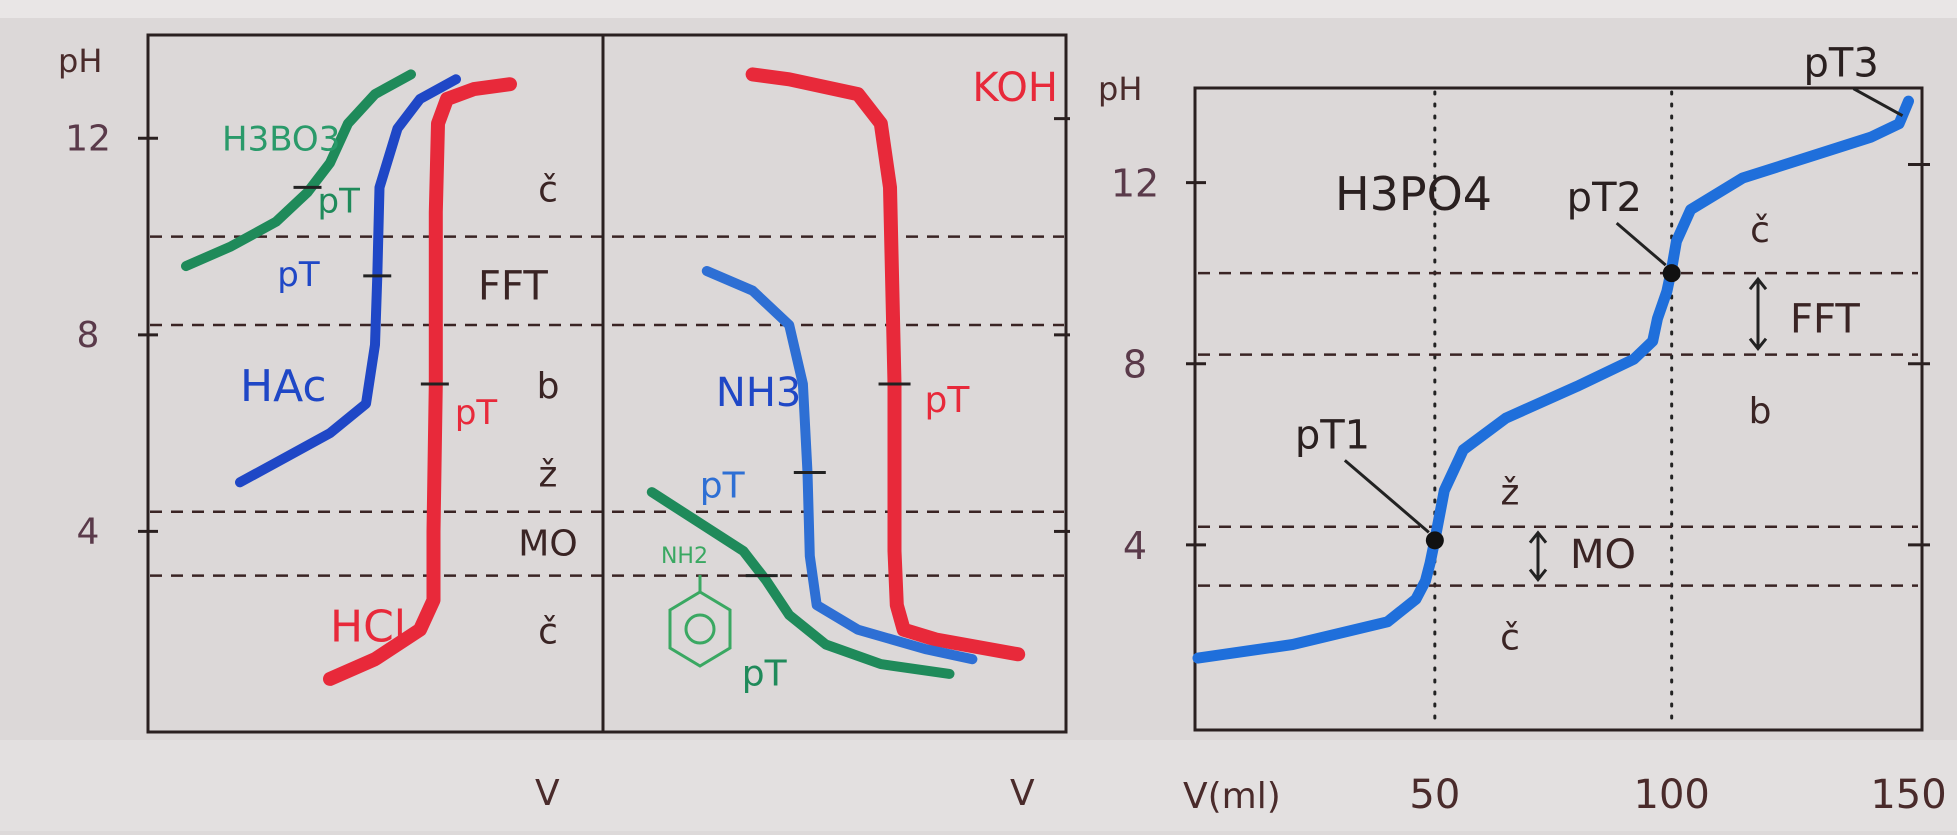 The height and width of the screenshot is (835, 1957). Describe the element at coordinates (298, 170) in the screenshot. I see `series-line-h3bo3` at that location.